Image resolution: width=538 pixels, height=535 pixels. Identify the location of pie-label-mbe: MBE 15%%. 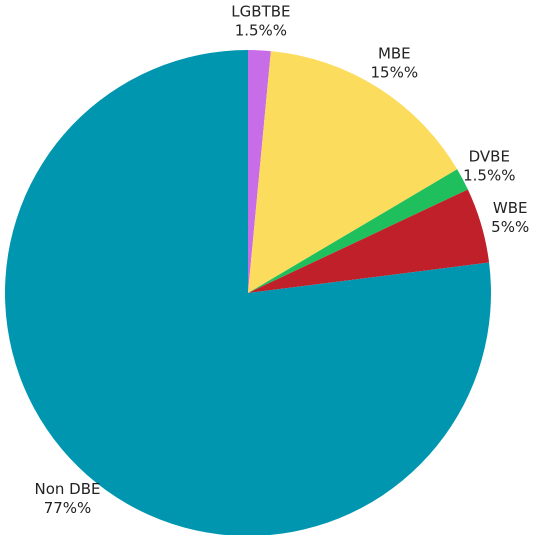
(395, 63).